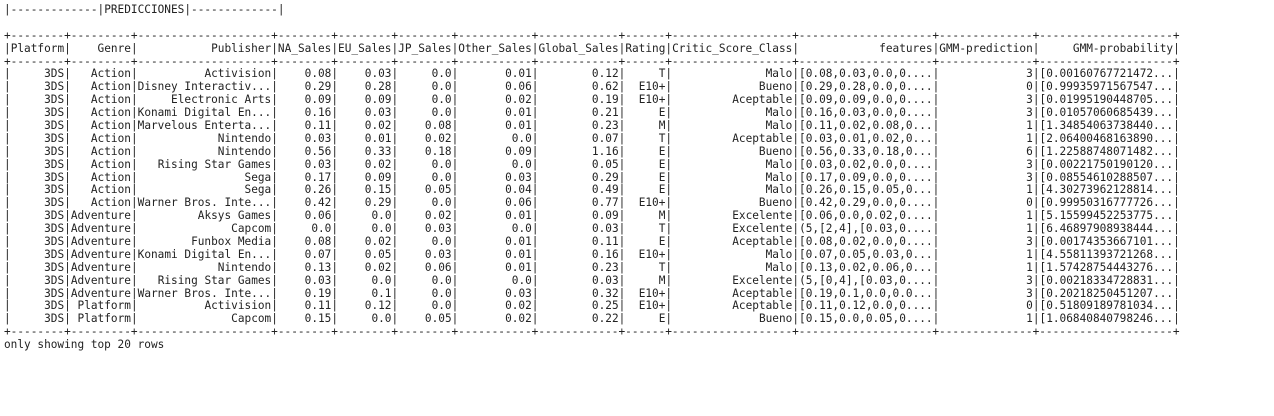  What do you see at coordinates (495, 48) in the screenshot?
I see `column-header: Other_Sales` at bounding box center [495, 48].